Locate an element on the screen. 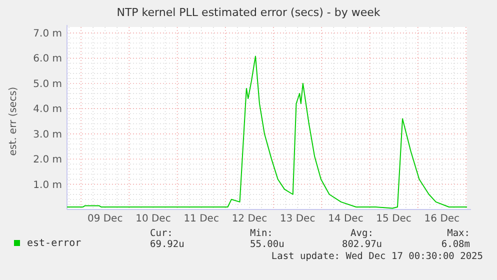  x-tick-label: 15 Dec is located at coordinates (394, 219).